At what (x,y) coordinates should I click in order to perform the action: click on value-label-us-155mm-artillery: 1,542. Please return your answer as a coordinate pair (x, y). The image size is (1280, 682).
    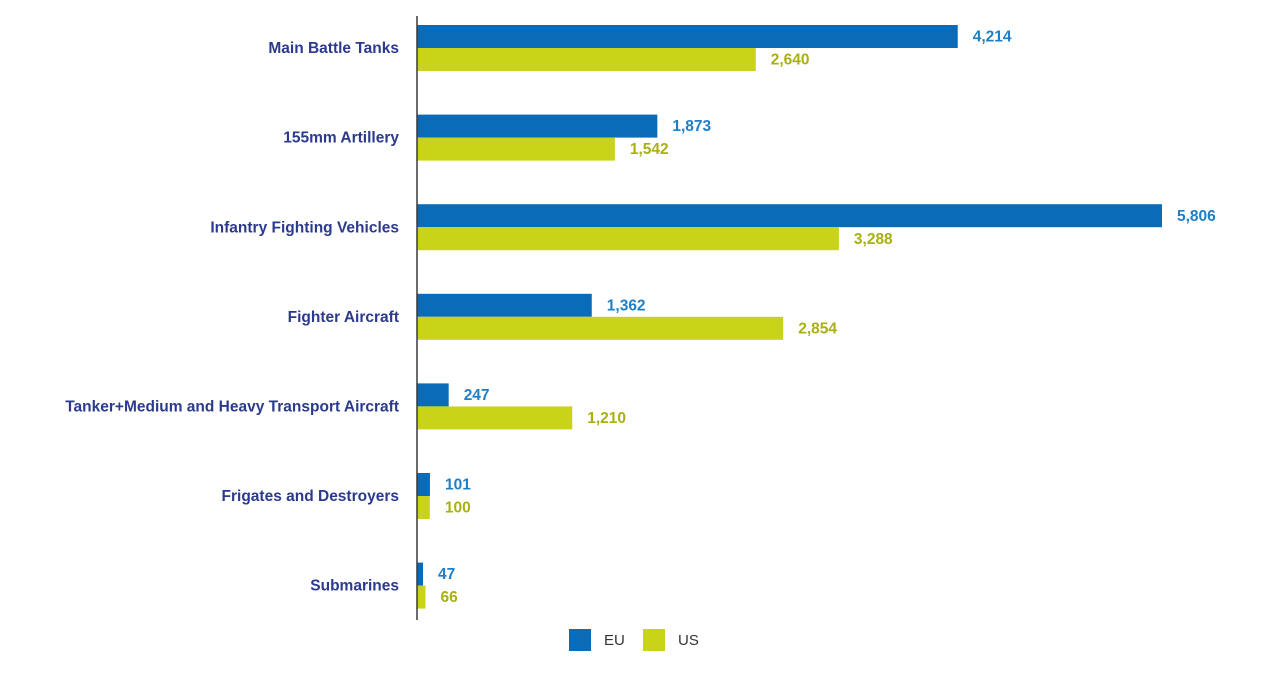
    Looking at the image, I should click on (649, 149).